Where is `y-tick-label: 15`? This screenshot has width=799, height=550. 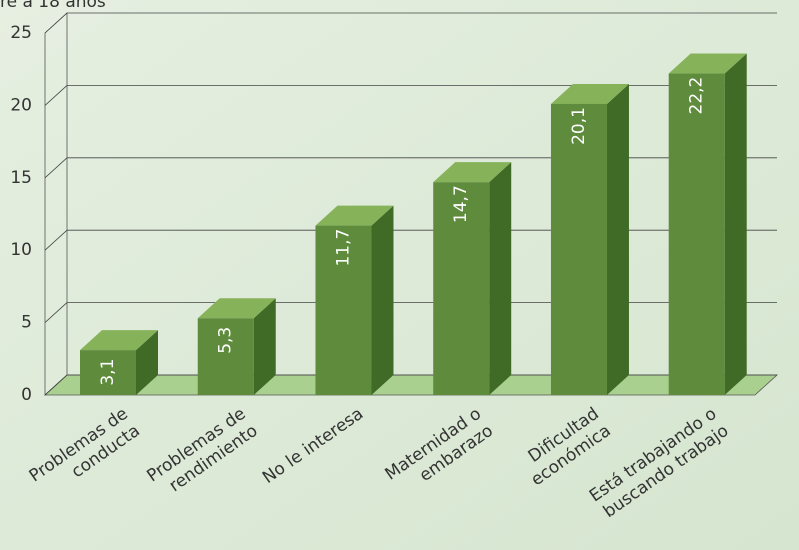
y-tick-label: 15 is located at coordinates (21, 178).